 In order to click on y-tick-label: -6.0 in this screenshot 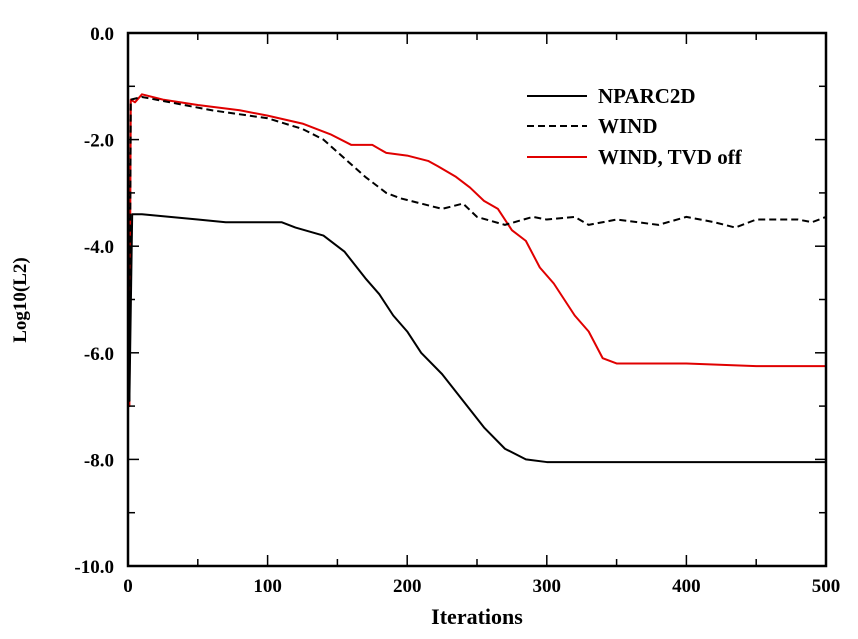, I will do `click(99, 354)`.